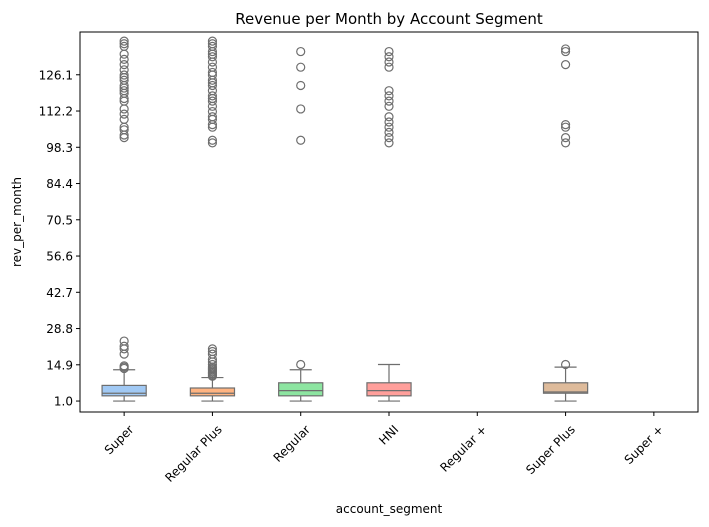  Describe the element at coordinates (212, 219) in the screenshot. I see `box-group-regular-plus` at that location.